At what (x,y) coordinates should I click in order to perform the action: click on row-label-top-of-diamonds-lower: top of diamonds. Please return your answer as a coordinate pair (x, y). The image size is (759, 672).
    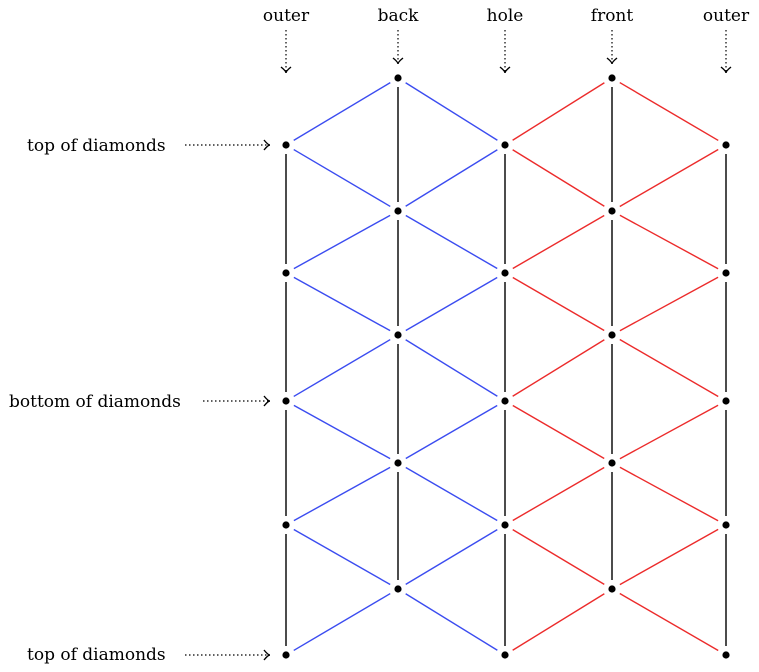
    Looking at the image, I should click on (96, 655).